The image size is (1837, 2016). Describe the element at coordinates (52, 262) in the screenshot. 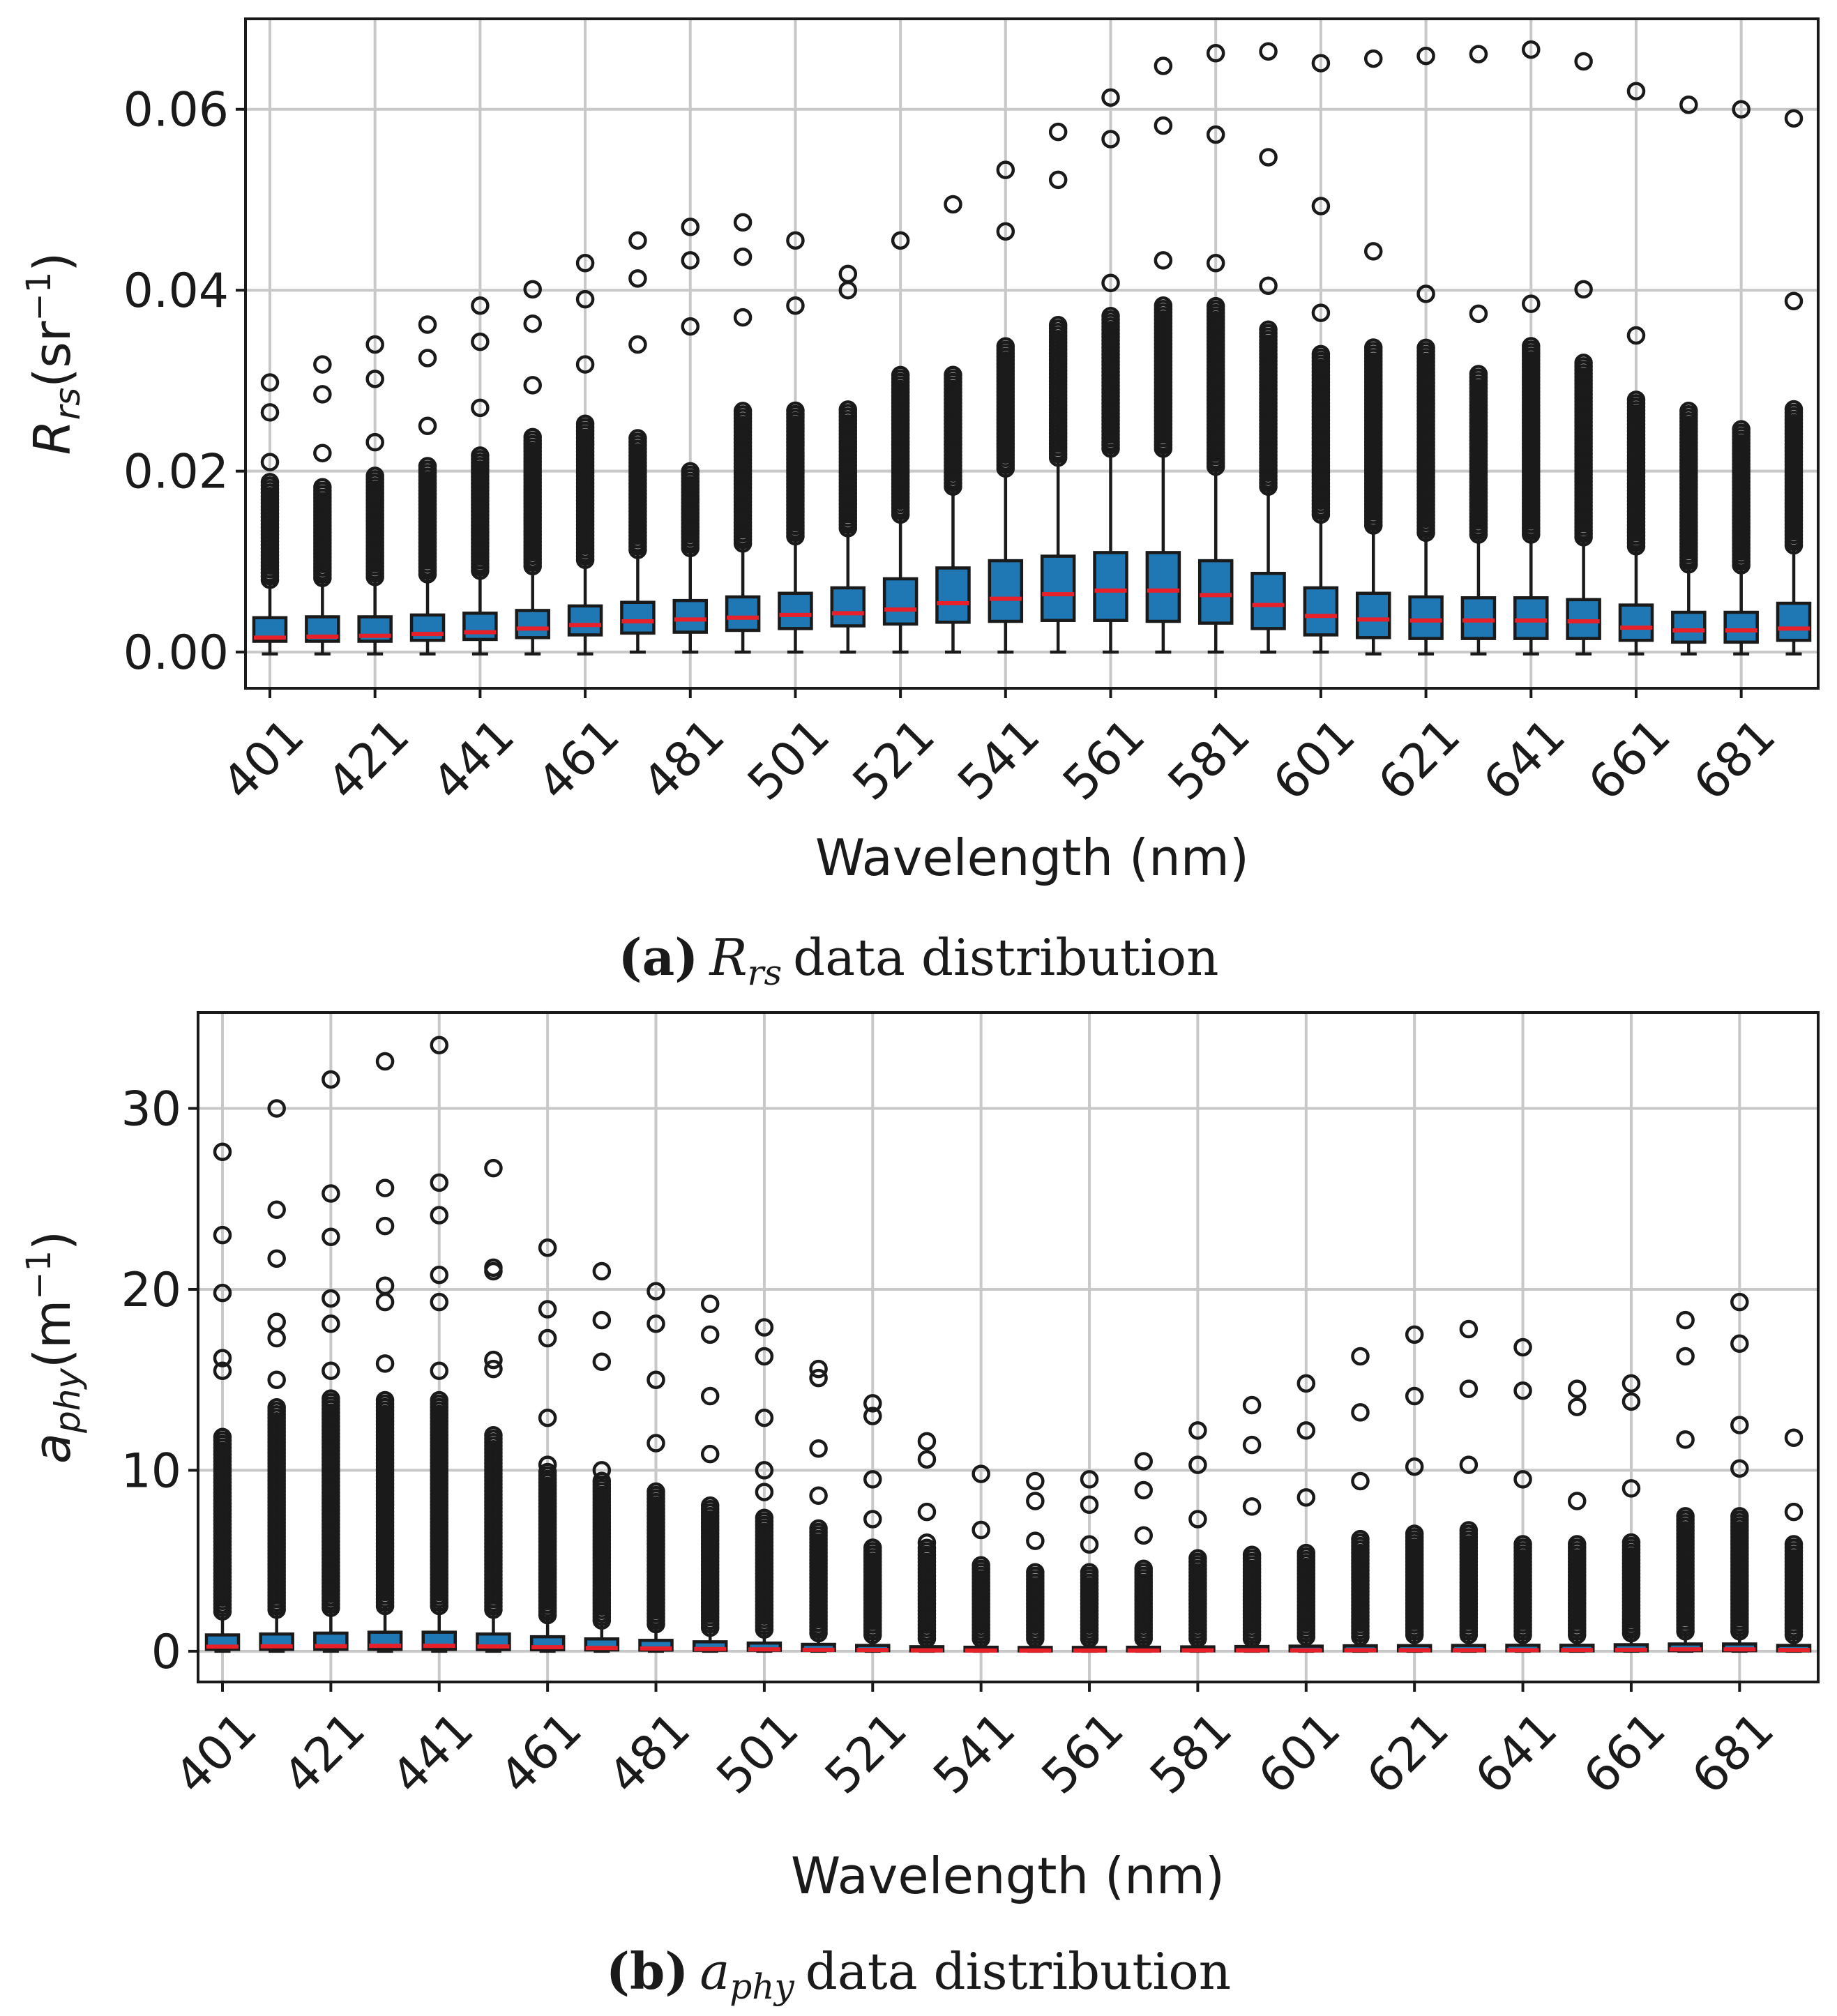

I see `panel-a-ylabel-unit-close: )` at that location.